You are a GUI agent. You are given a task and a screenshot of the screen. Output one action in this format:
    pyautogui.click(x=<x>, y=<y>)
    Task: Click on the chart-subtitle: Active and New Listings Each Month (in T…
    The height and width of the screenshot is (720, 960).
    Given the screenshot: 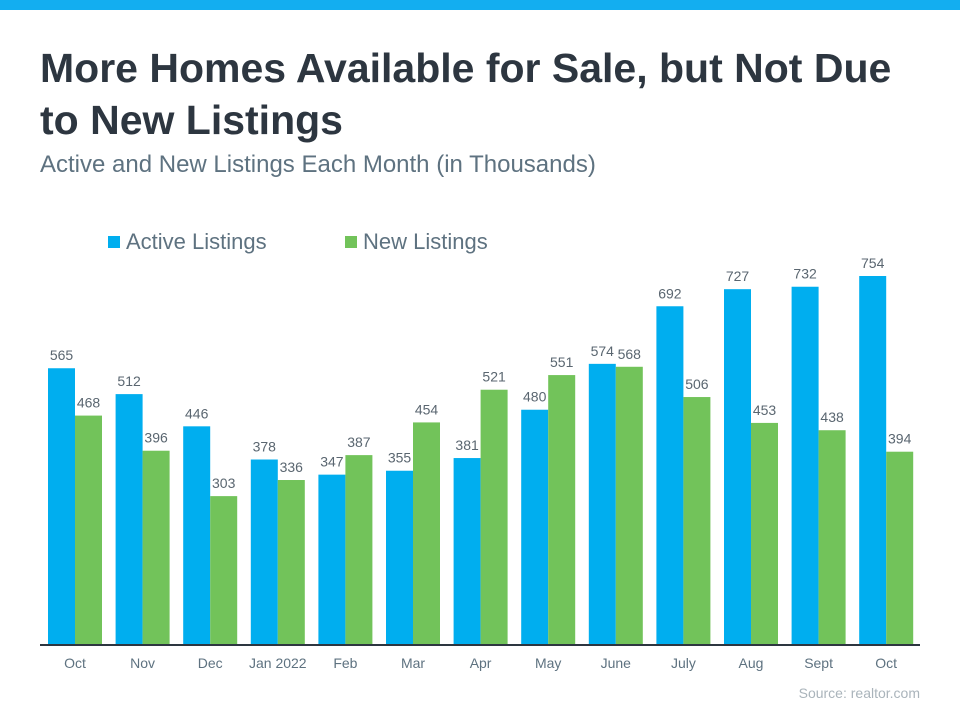 What is the action you would take?
    pyautogui.click(x=318, y=164)
    